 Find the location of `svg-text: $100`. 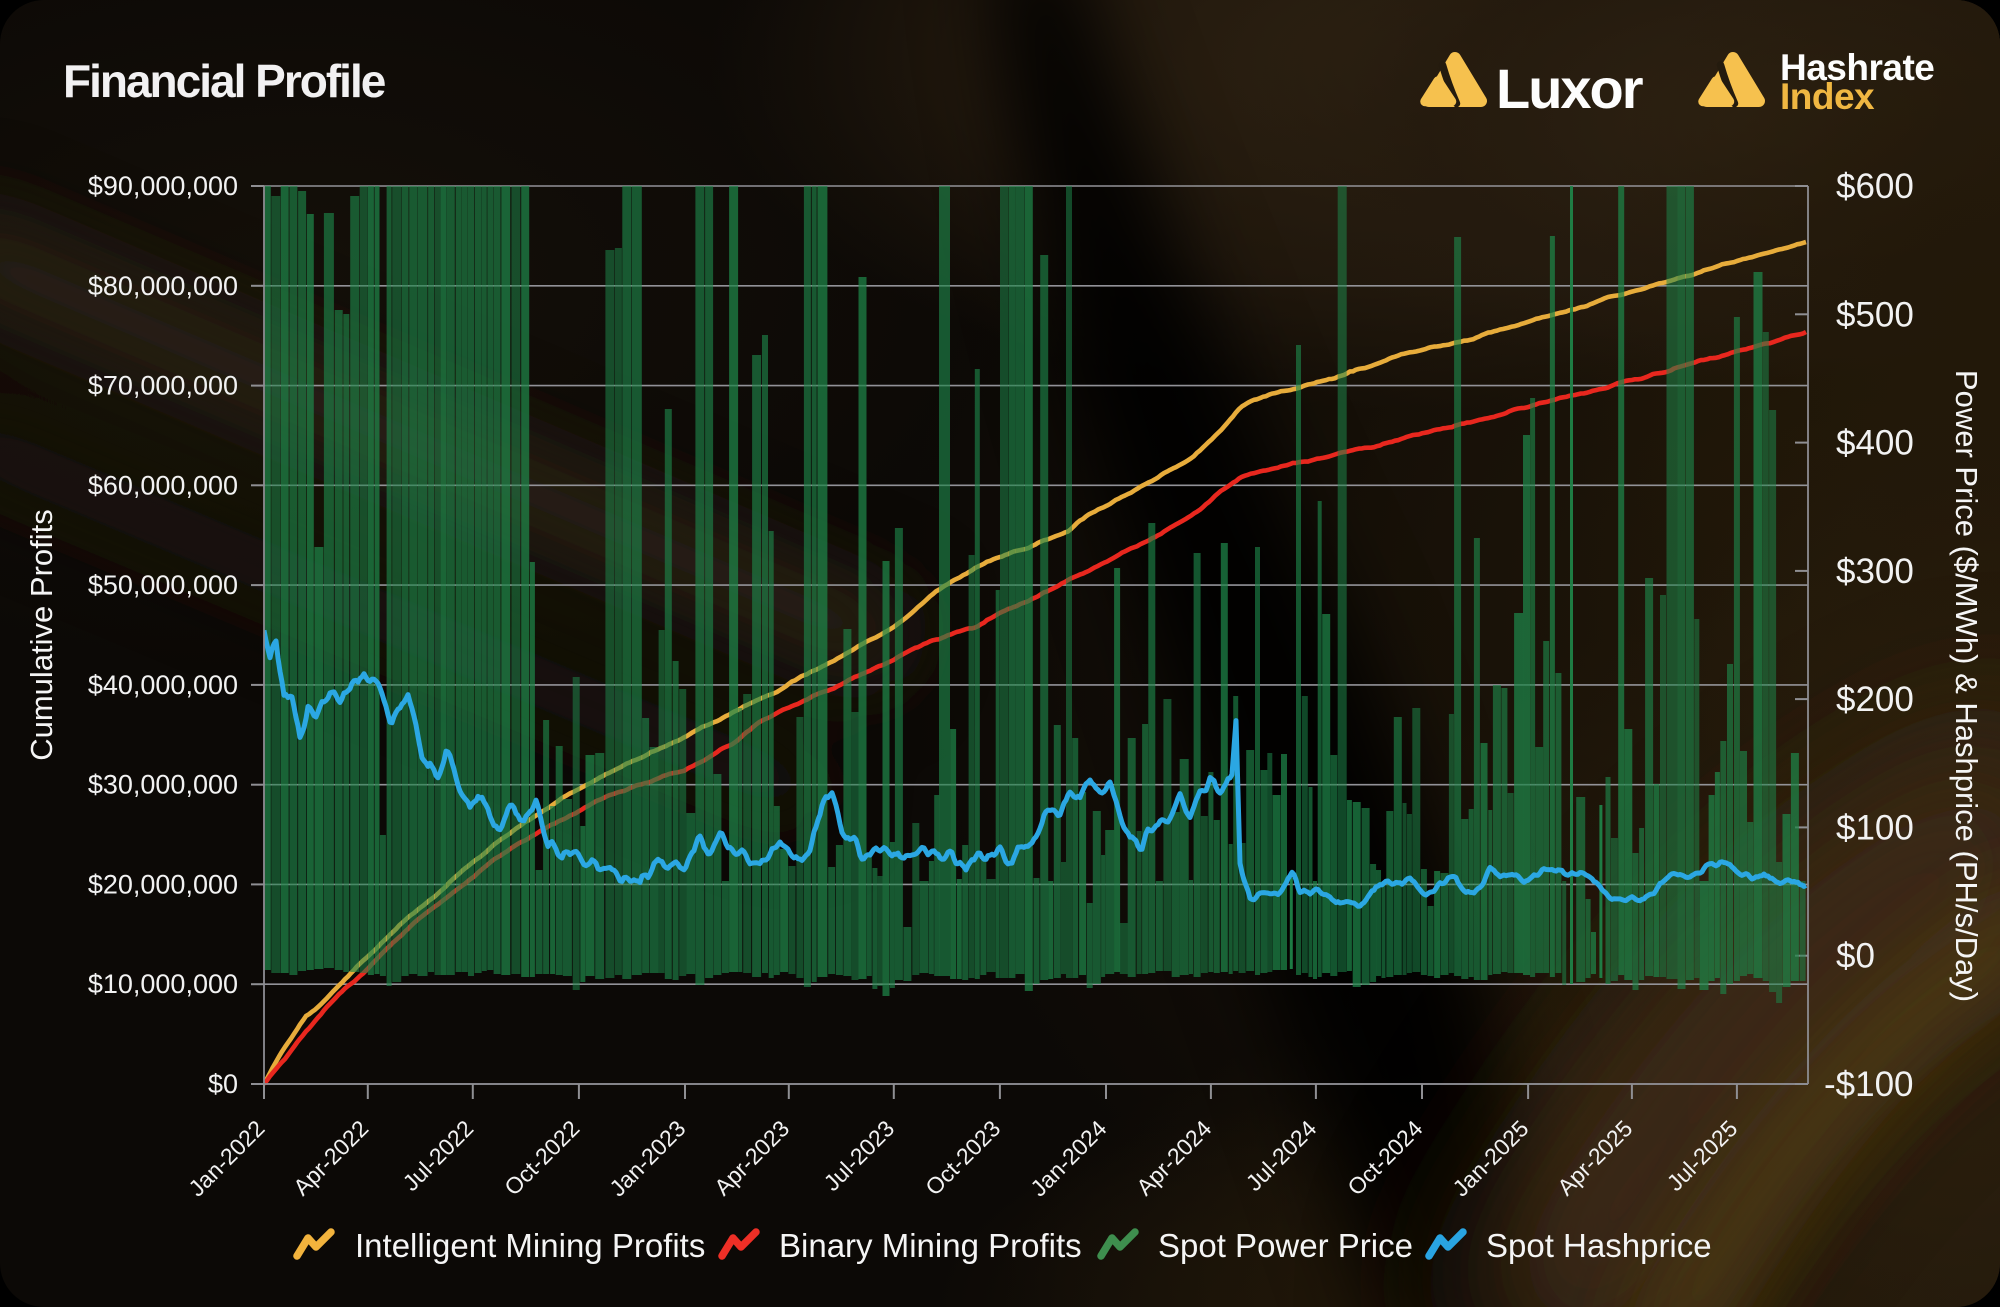

svg-text: $100 is located at coordinates (1875, 827).